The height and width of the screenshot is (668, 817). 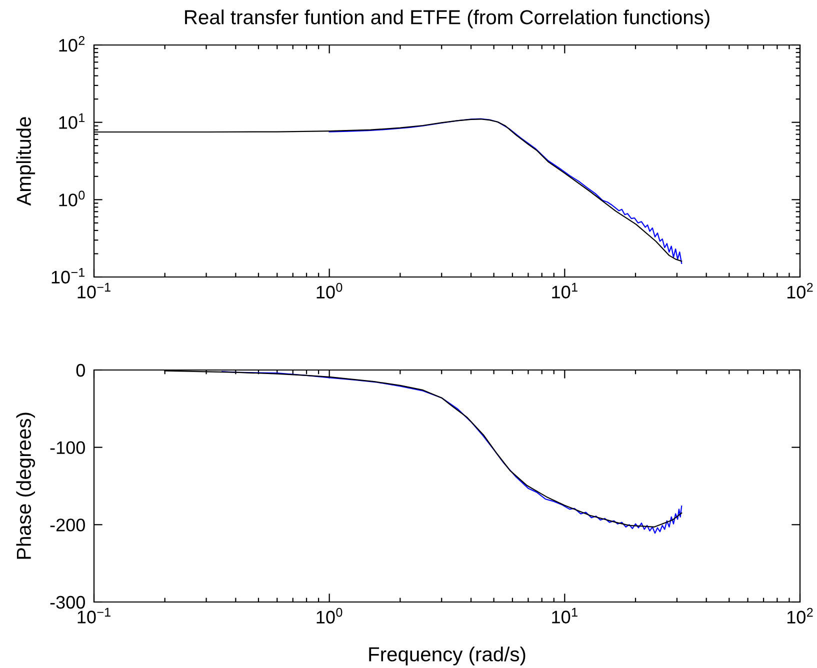 I want to click on y-tick-label: -200, so click(x=67, y=525).